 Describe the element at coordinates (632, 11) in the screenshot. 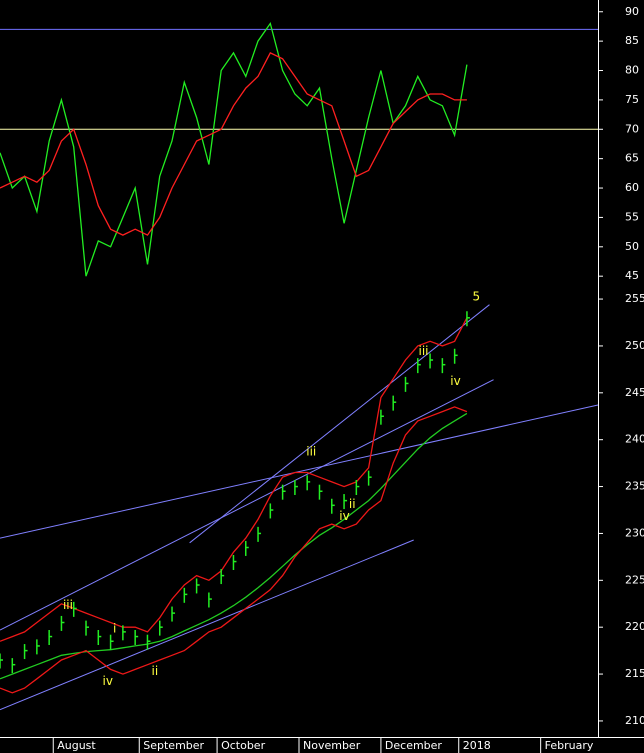

I see `y-tick-label: 90` at that location.